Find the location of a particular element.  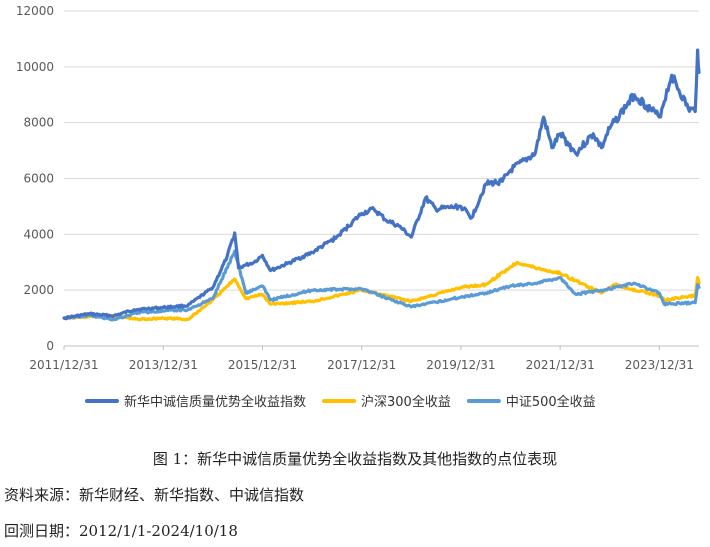

x-tick-label: 2023/12/31 is located at coordinates (659, 365).